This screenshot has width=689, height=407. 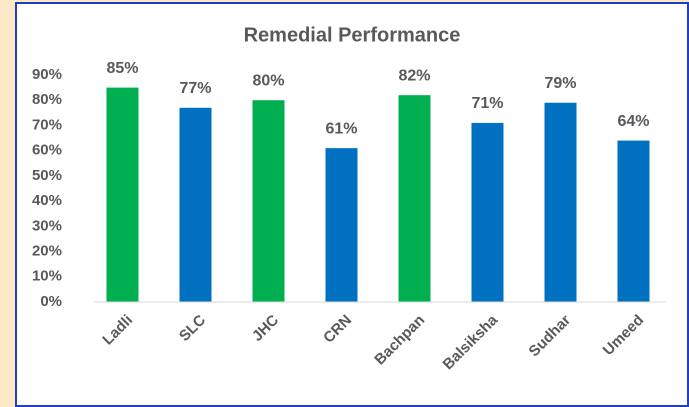 What do you see at coordinates (47, 150) in the screenshot?
I see `y-tick-label: 60%` at bounding box center [47, 150].